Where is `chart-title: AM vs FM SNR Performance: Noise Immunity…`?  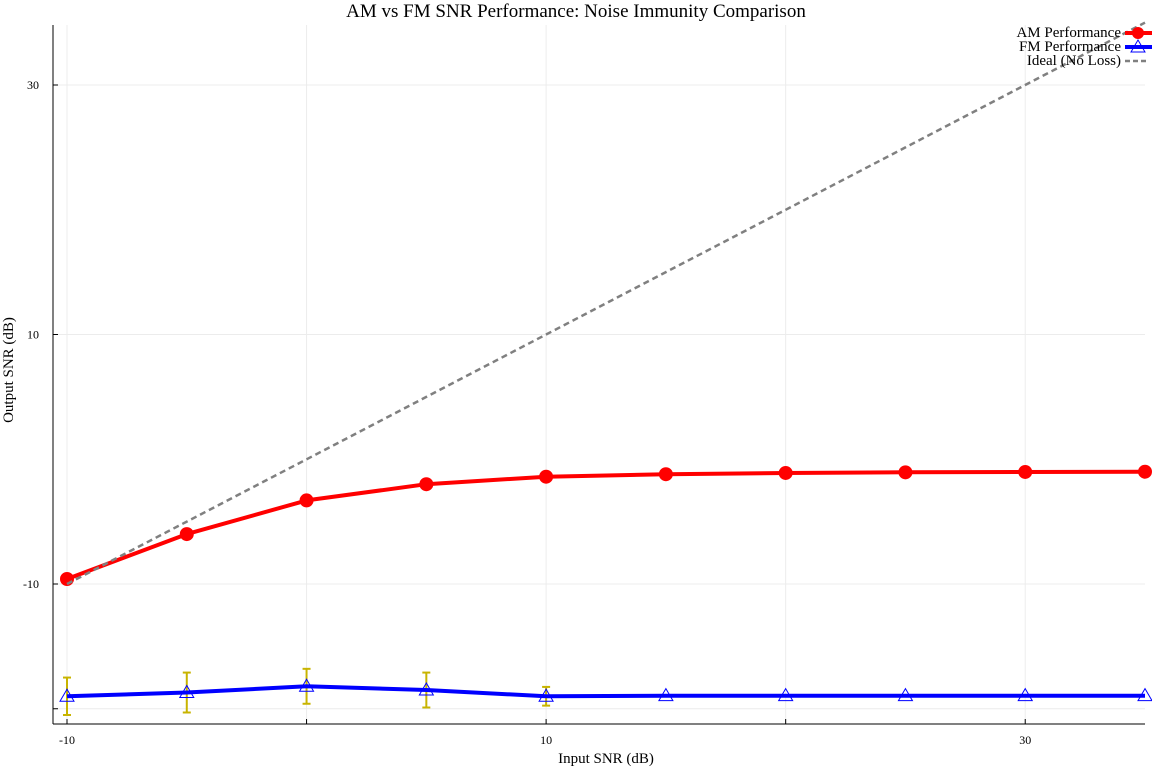
chart-title: AM vs FM SNR Performance: Noise Immunity… is located at coordinates (576, 11).